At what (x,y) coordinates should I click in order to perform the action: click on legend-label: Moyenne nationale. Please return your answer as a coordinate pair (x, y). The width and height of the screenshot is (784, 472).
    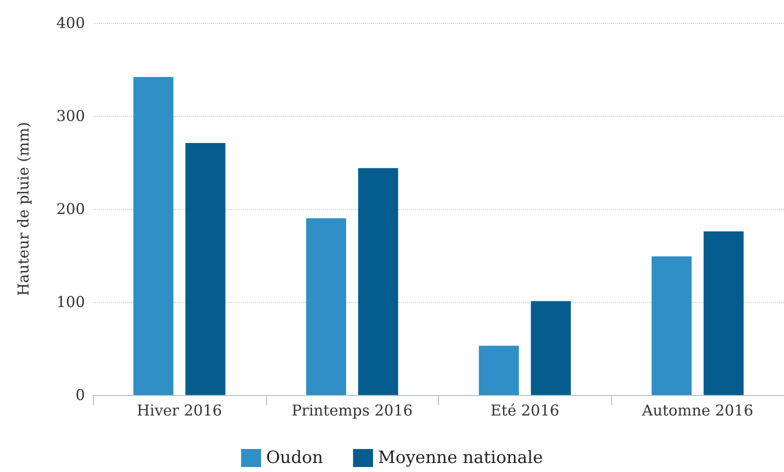
    Looking at the image, I should click on (460, 458).